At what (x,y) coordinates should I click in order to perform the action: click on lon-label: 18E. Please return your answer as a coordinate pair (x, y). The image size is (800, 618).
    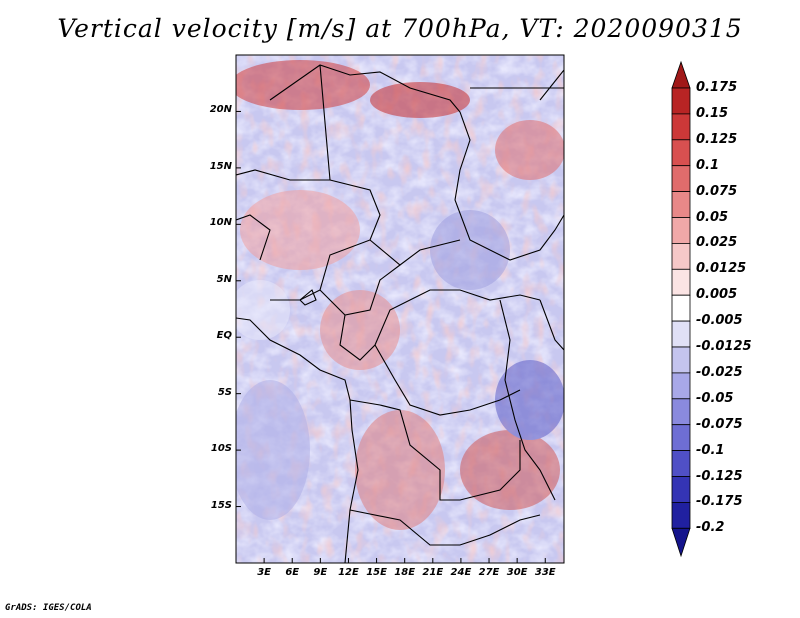
    Looking at the image, I should click on (405, 572).